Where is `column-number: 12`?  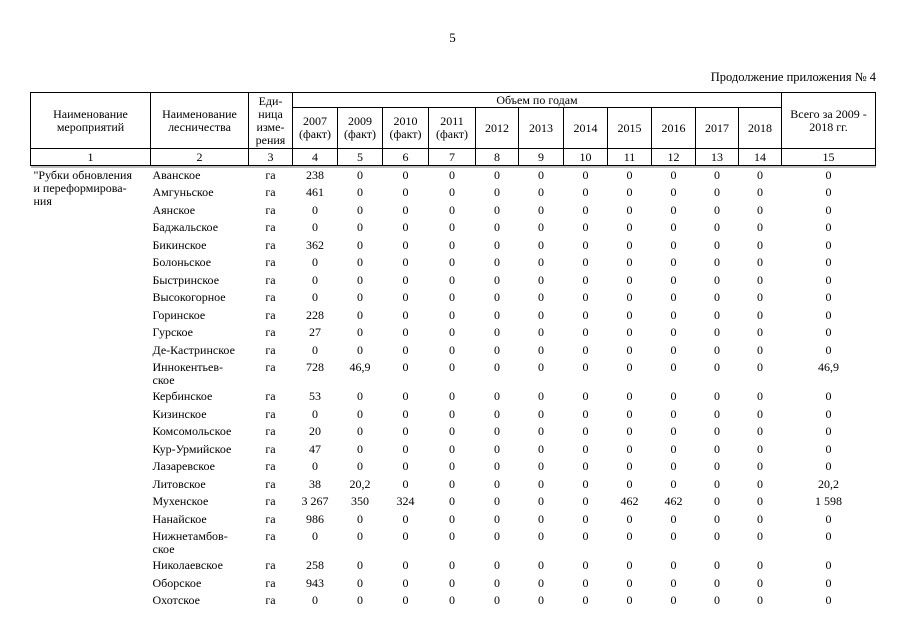 column-number: 12 is located at coordinates (673, 157).